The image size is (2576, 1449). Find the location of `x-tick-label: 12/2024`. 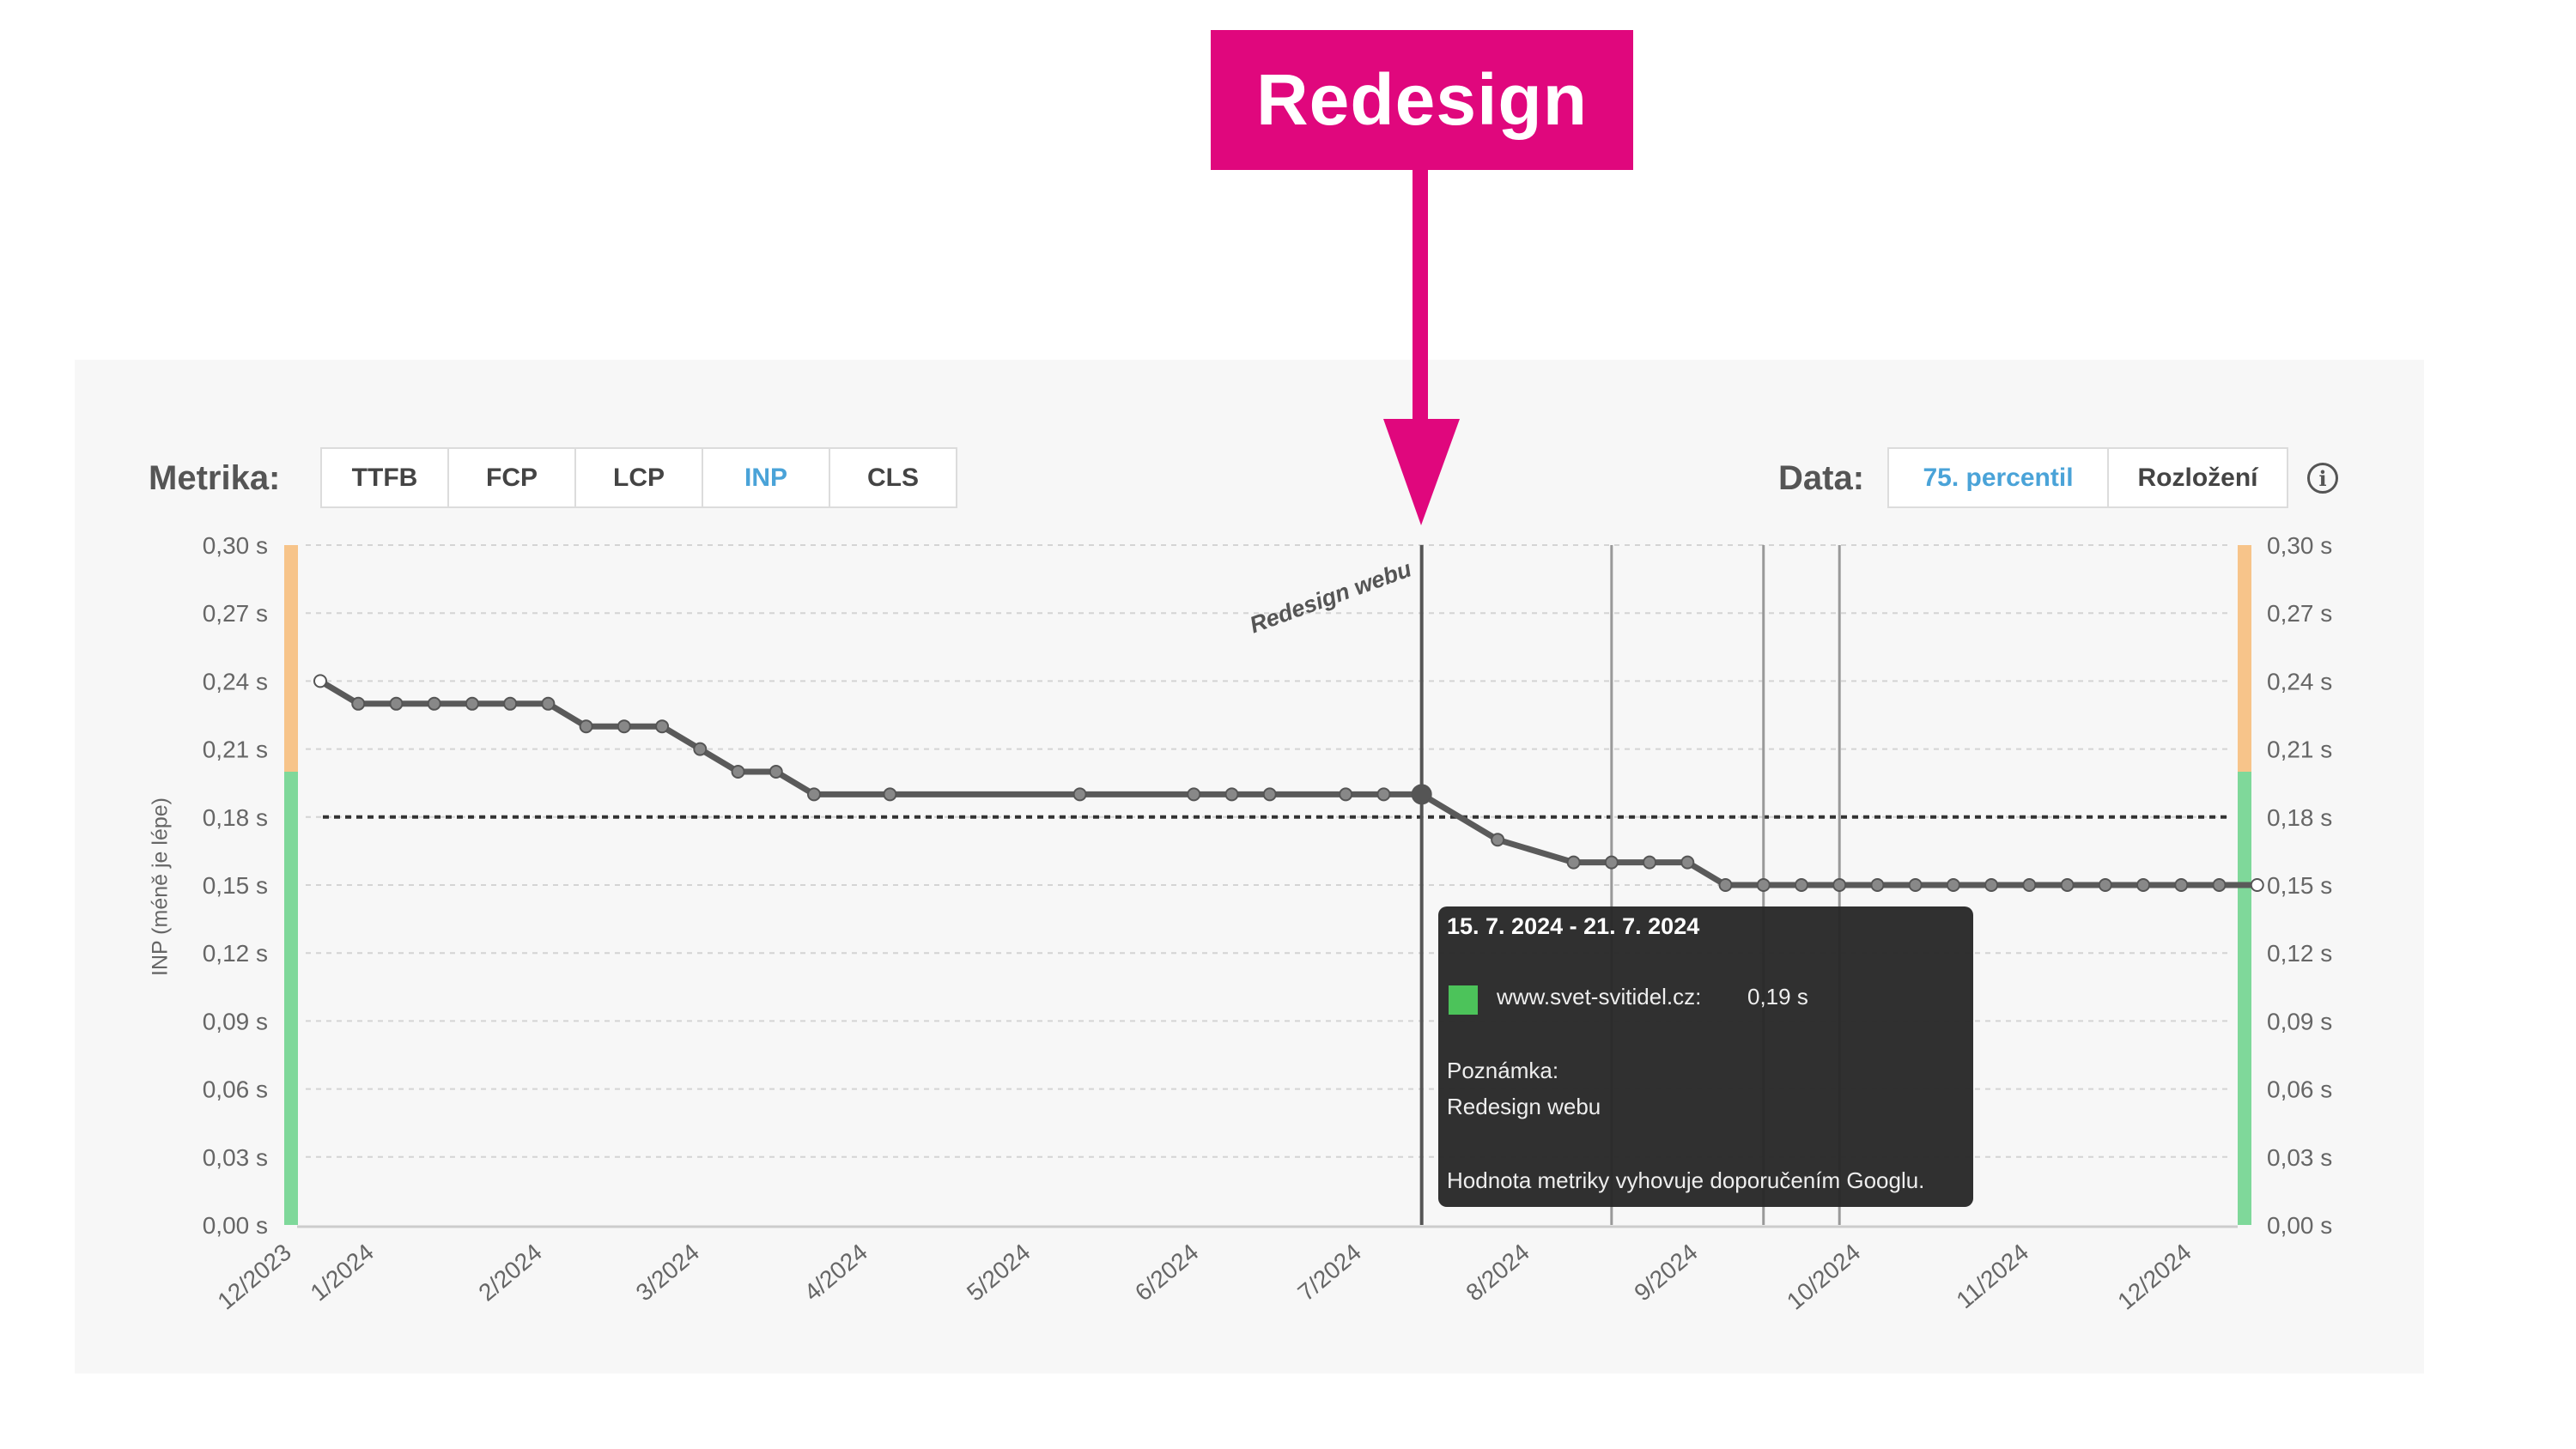

x-tick-label: 12/2024 is located at coordinates (2154, 1277).